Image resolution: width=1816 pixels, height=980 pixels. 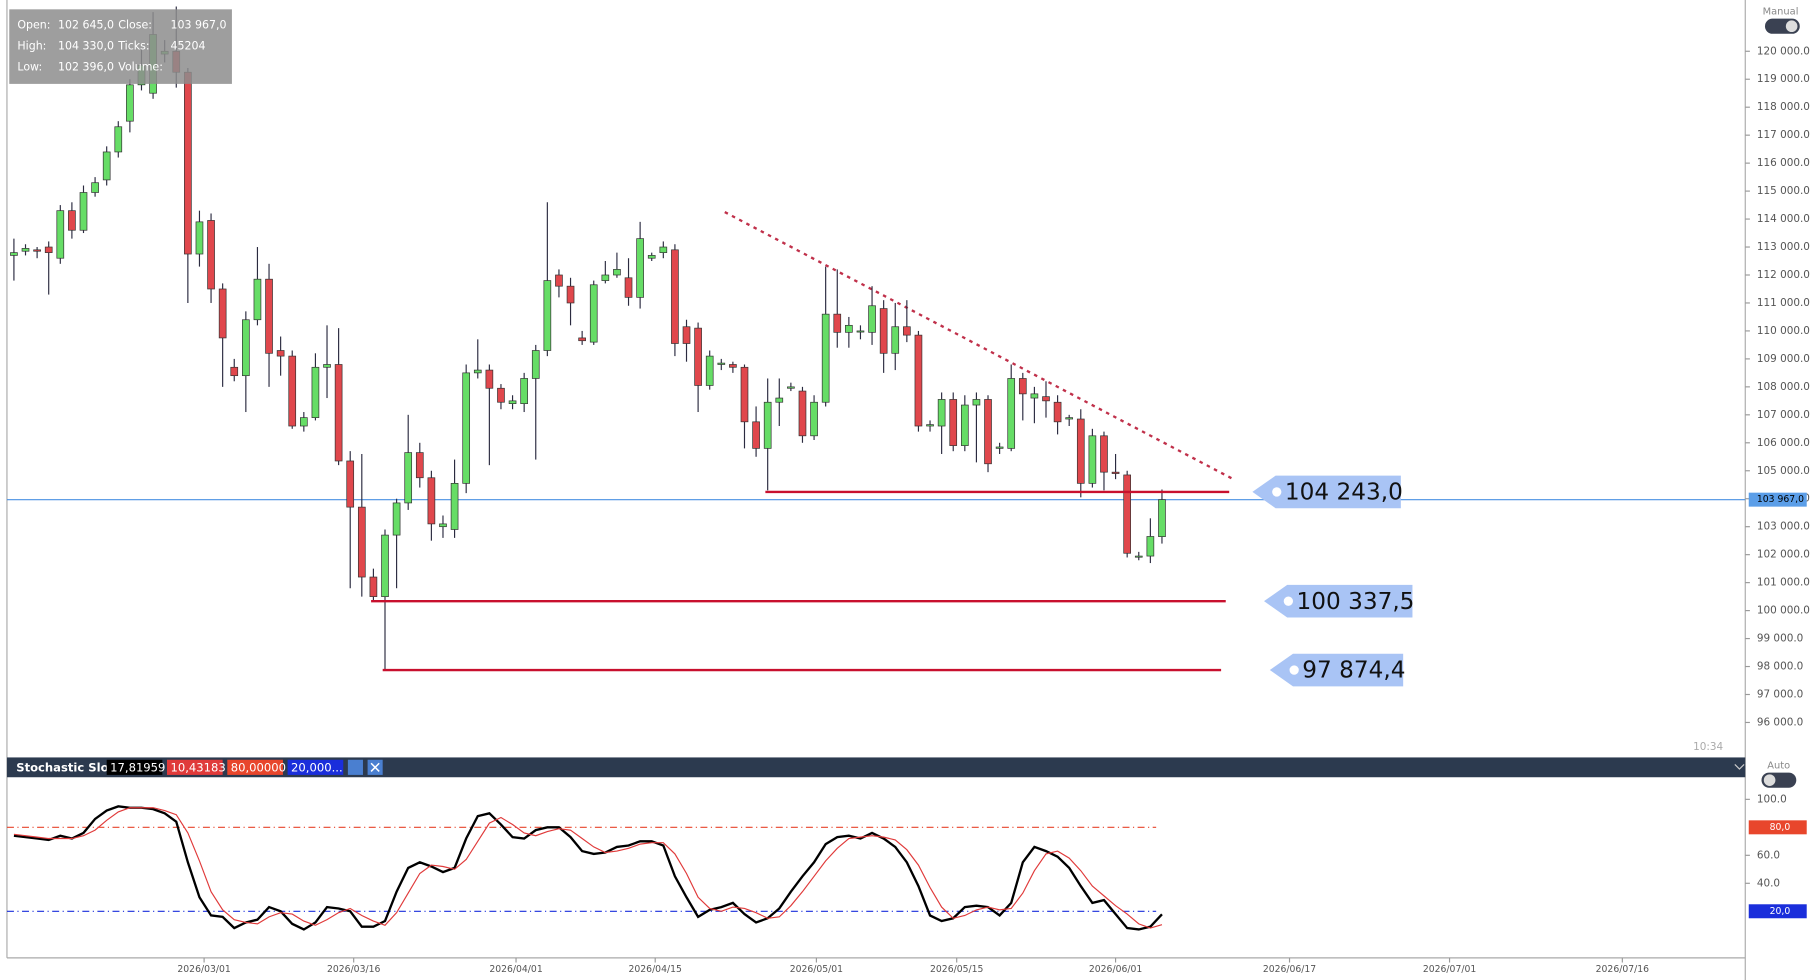 I want to click on level-label: 104 243,0, so click(x=1344, y=492).